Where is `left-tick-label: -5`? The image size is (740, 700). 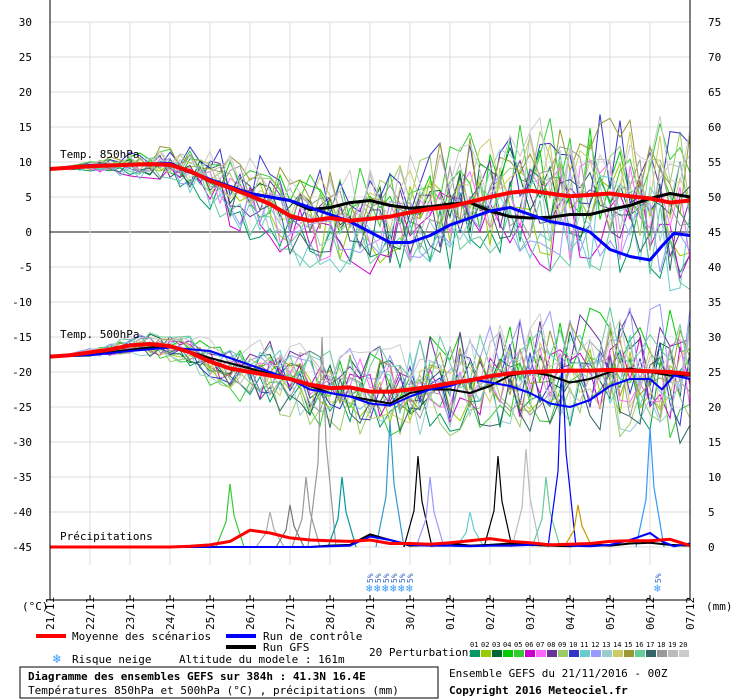 left-tick-label: -5 is located at coordinates (25, 267).